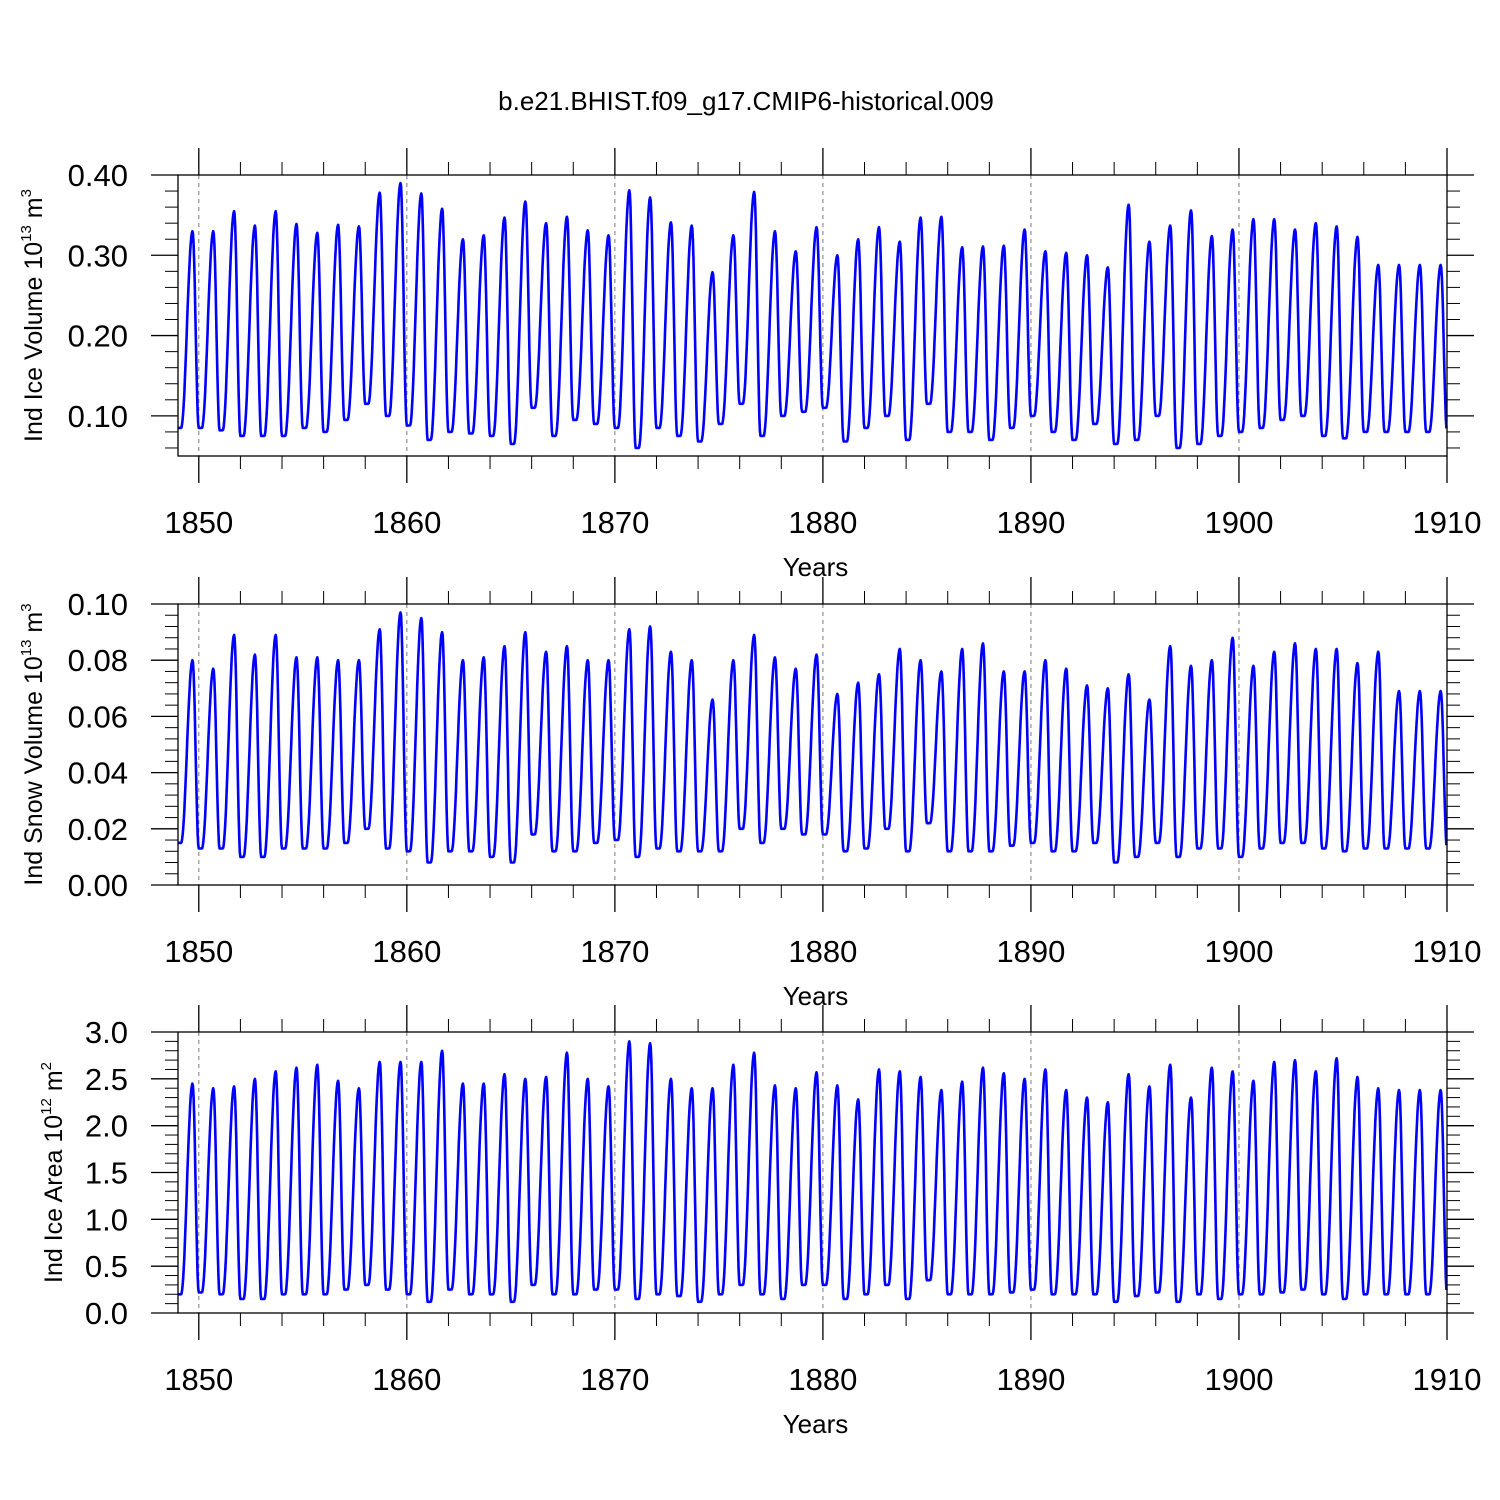 This screenshot has height=1500, width=1500. Describe the element at coordinates (746, 101) in the screenshot. I see `figure-title: b.e21.BHIST.f09_g17.CMIP6-historical.009` at that location.